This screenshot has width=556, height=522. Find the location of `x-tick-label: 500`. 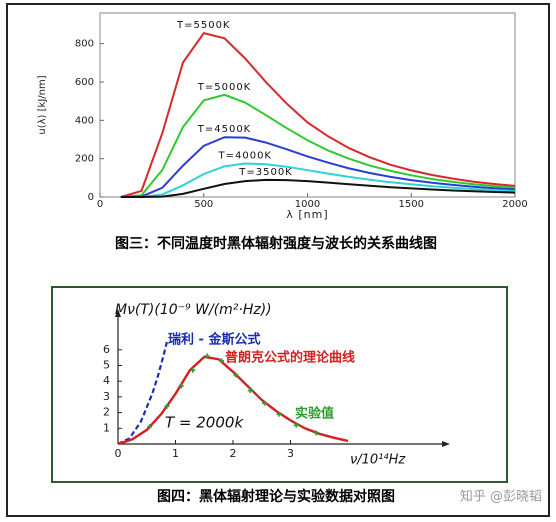

x-tick-label: 500 is located at coordinates (203, 204).